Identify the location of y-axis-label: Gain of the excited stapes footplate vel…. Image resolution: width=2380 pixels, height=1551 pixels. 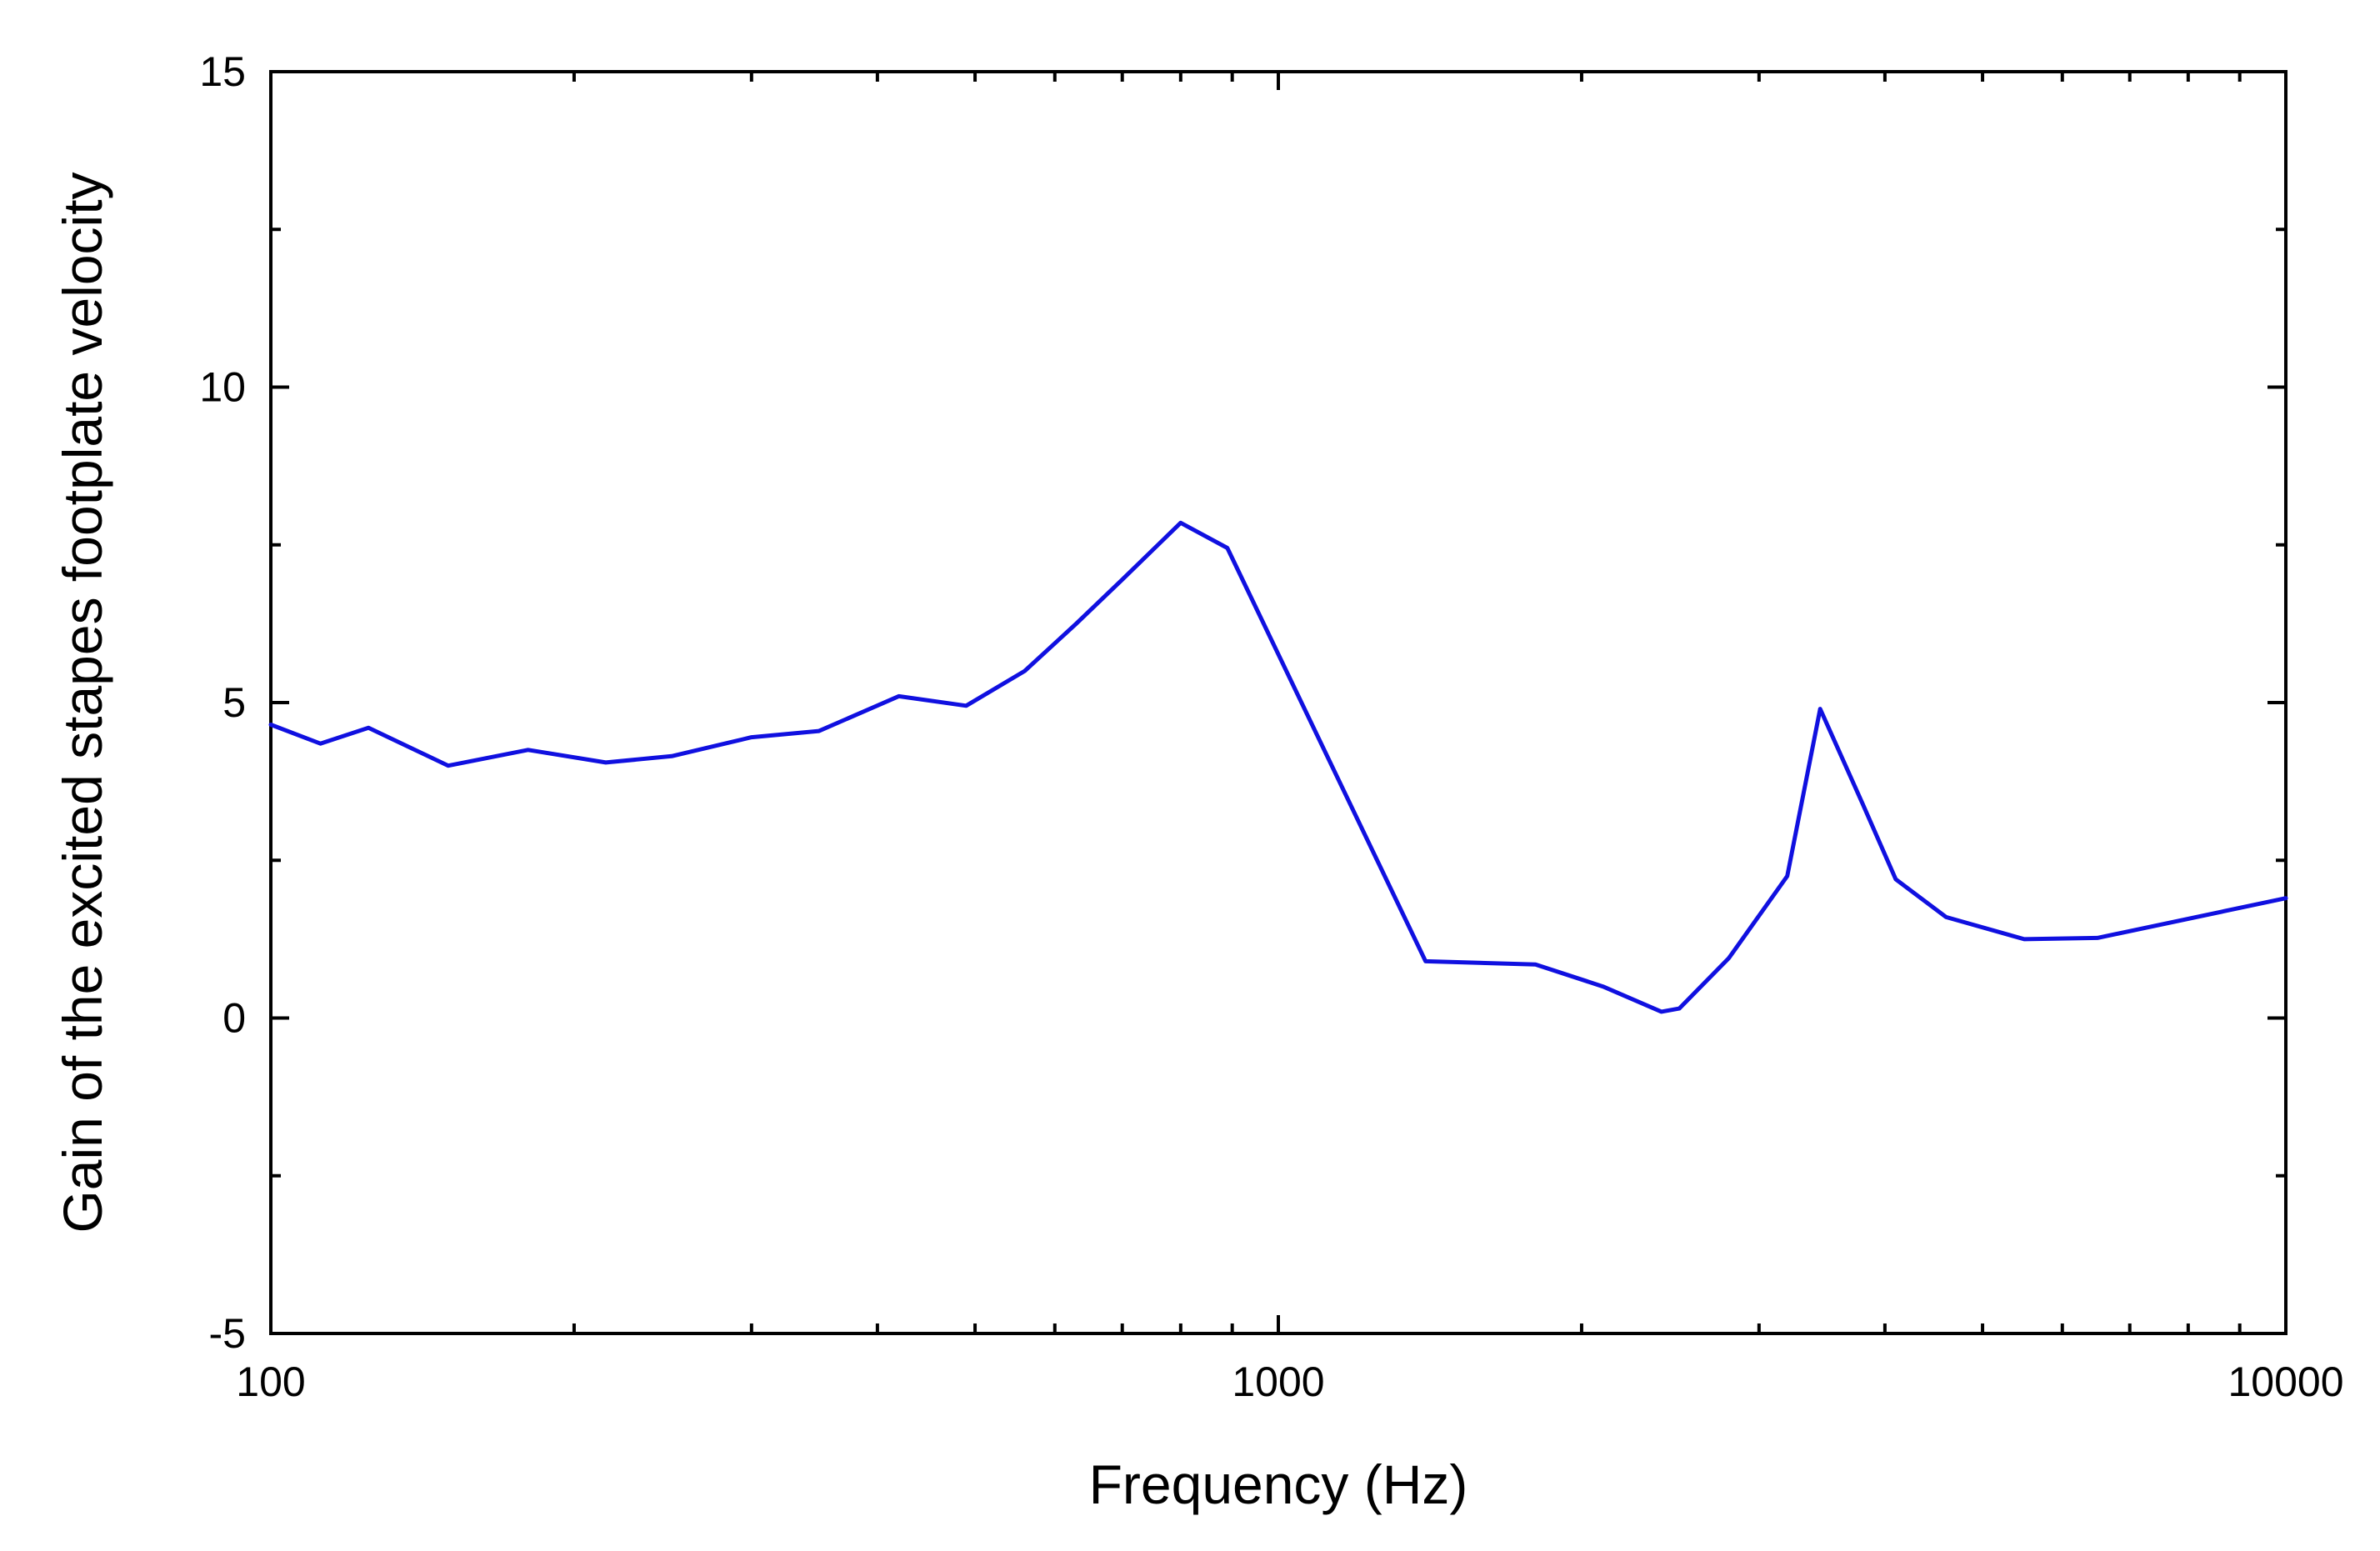
(82, 702).